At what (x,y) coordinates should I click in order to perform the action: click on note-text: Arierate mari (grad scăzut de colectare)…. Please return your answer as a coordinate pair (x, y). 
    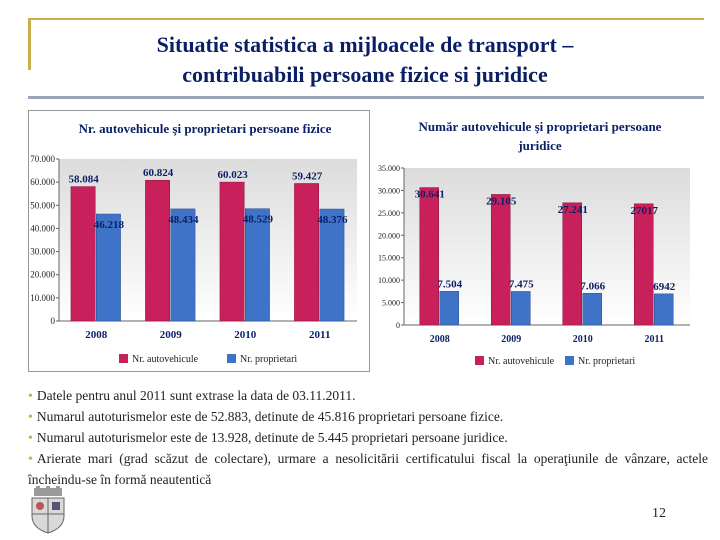
    Looking at the image, I should click on (368, 469).